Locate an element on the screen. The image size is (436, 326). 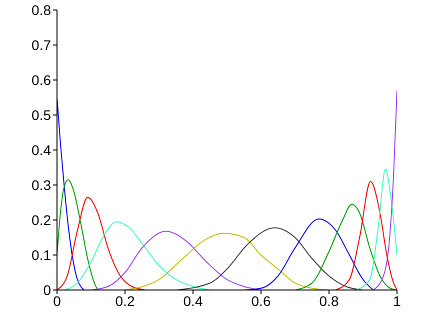
y-tick-label: 0.6 is located at coordinates (42, 80).